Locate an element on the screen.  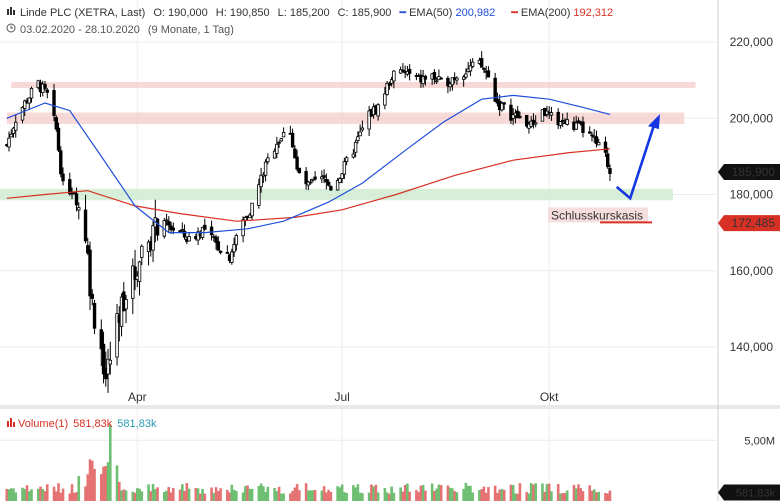
instrument-name: Linde PLC (XETRA, Last) is located at coordinates (83, 13).